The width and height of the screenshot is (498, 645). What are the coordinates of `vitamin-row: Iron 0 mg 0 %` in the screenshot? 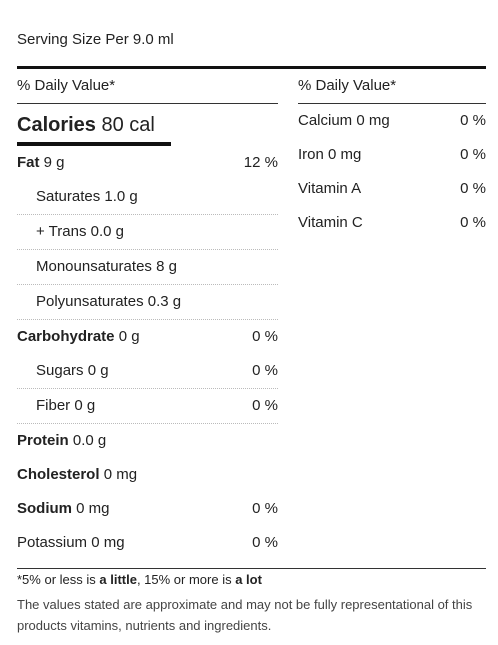 It's located at (392, 155).